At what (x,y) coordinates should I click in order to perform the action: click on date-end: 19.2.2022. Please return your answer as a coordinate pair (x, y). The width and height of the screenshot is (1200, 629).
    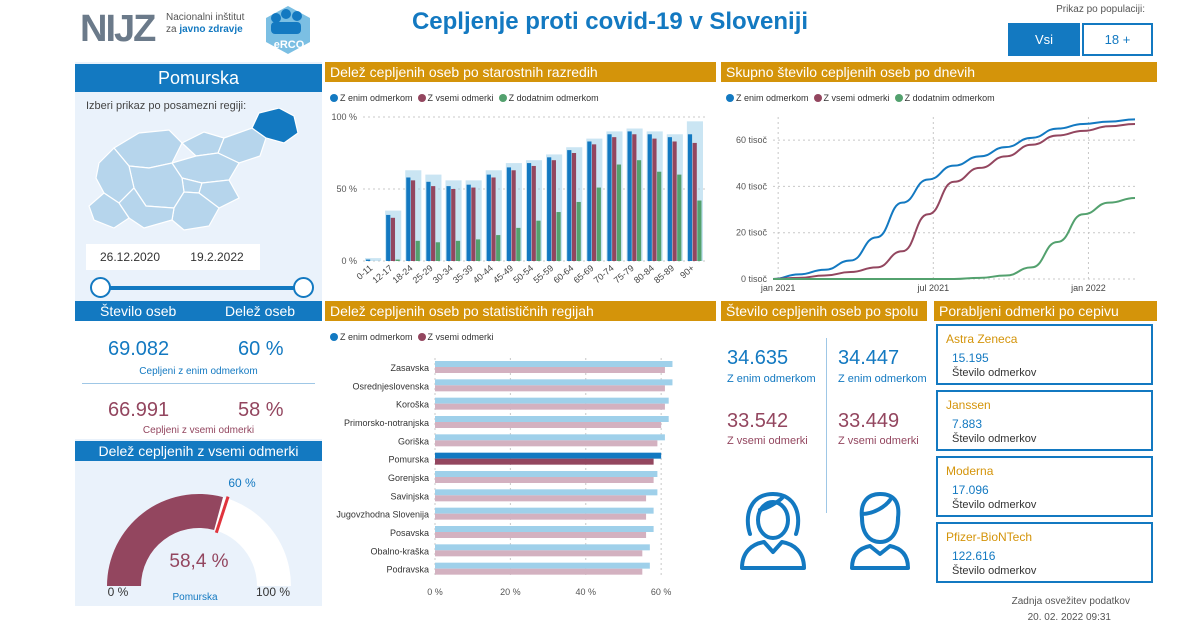
    Looking at the image, I should click on (217, 257).